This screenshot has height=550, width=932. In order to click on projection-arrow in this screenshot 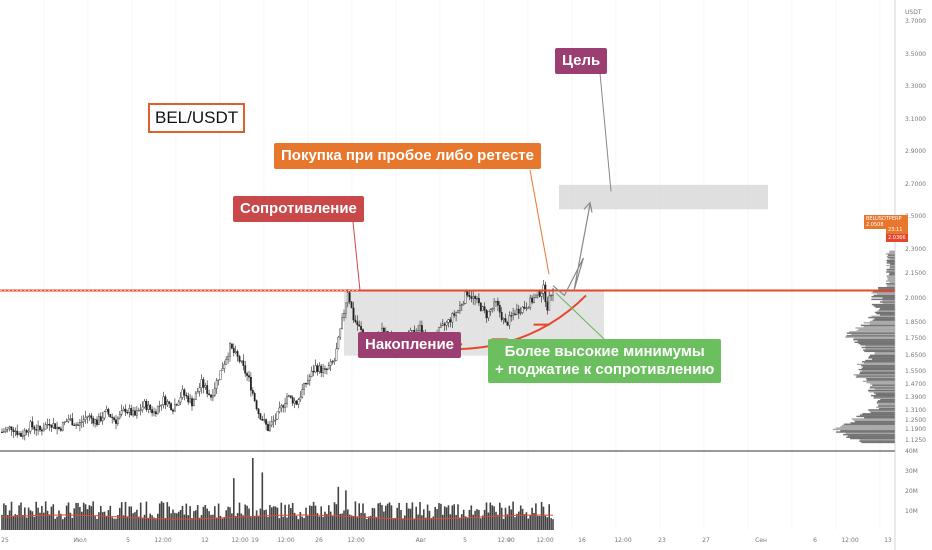, I will do `click(572, 249)`.